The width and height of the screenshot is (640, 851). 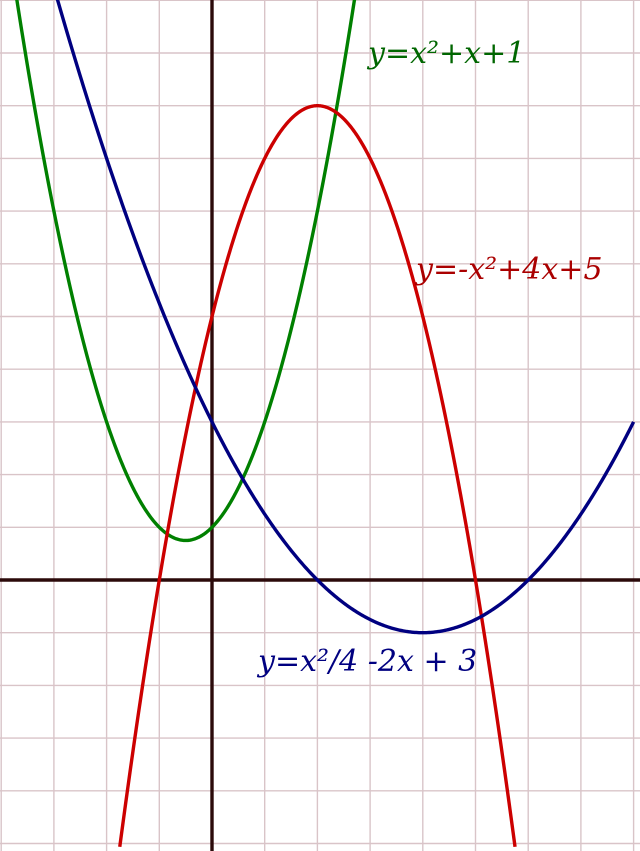 What do you see at coordinates (445, 53) in the screenshot?
I see `series-label-green: y=x²+x+1` at bounding box center [445, 53].